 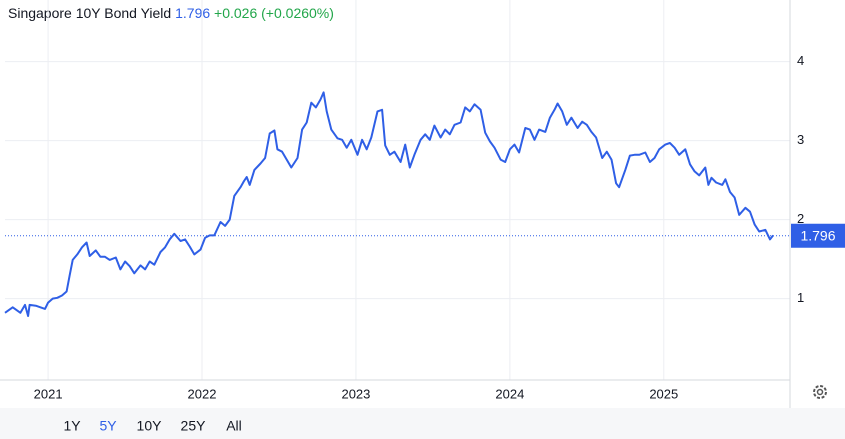 What do you see at coordinates (800, 218) in the screenshot?
I see `y-tick-label: 2` at bounding box center [800, 218].